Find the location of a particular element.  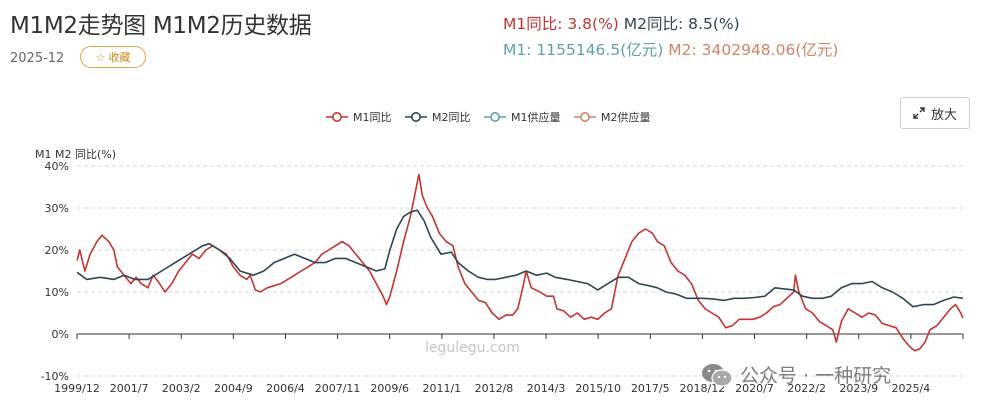

y-tick-label: 30% is located at coordinates (57, 208).